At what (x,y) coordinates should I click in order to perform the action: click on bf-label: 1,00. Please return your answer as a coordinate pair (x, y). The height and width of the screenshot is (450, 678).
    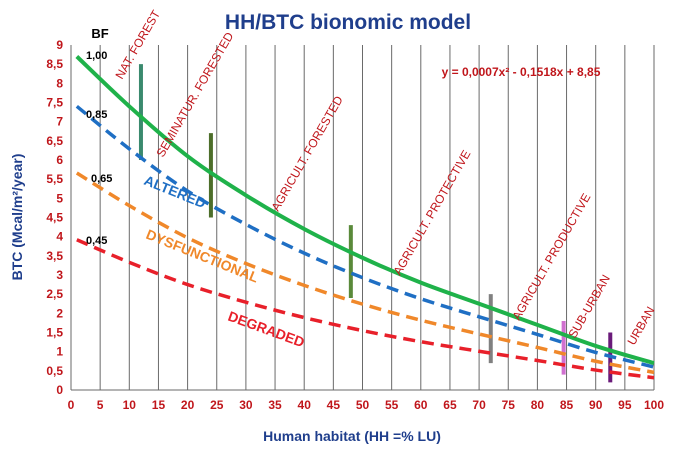
    Looking at the image, I should click on (96, 56).